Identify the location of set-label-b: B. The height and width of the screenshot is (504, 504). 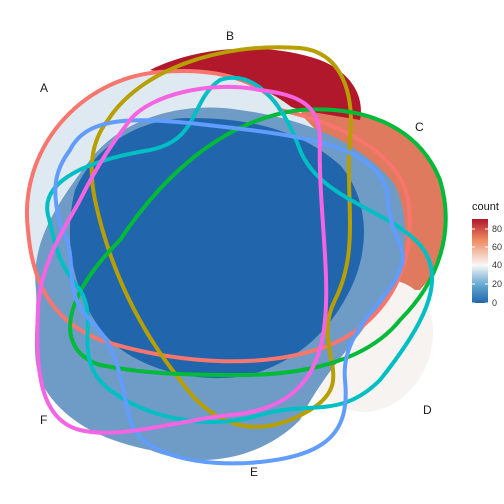
(230, 36).